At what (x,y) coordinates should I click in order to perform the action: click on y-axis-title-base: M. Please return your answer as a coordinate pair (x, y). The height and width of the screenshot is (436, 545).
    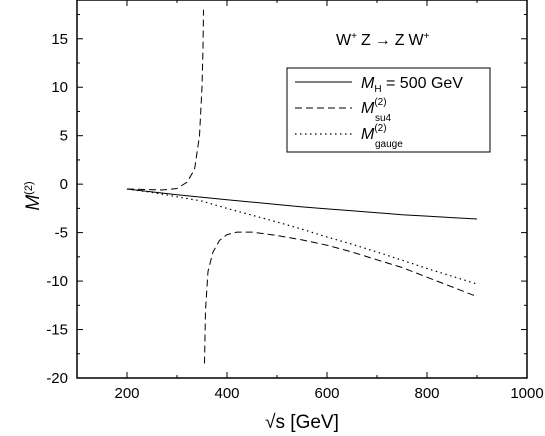
    Looking at the image, I should click on (33, 203).